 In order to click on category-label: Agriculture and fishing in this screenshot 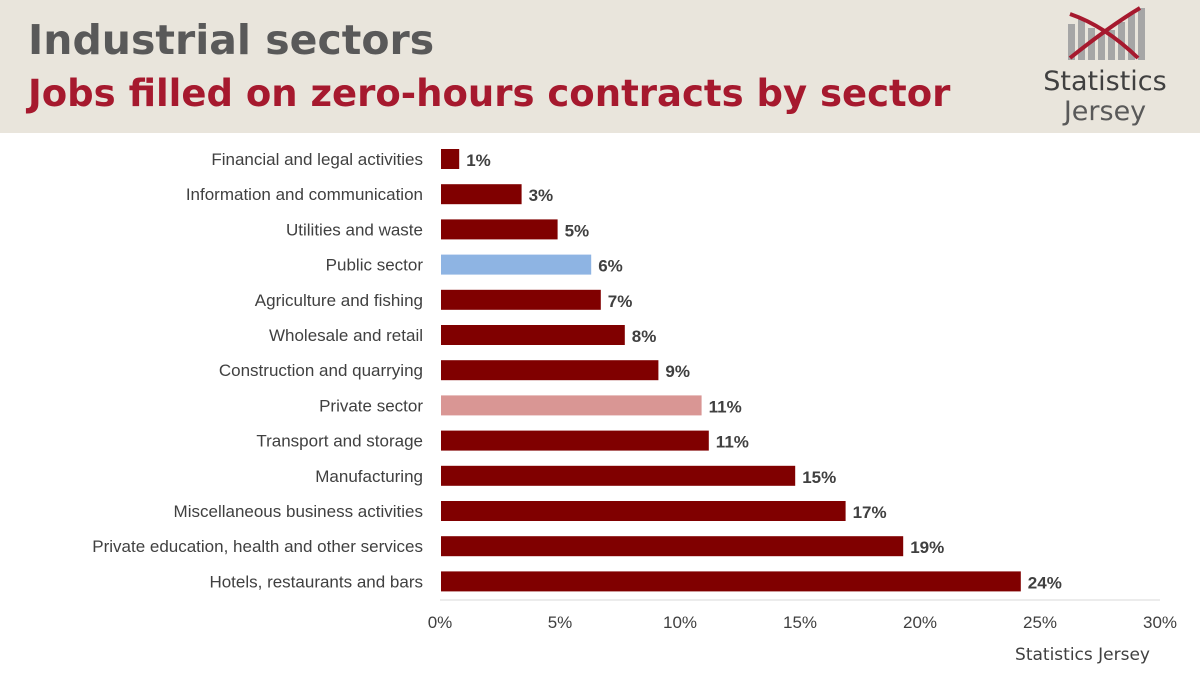, I will do `click(339, 300)`.